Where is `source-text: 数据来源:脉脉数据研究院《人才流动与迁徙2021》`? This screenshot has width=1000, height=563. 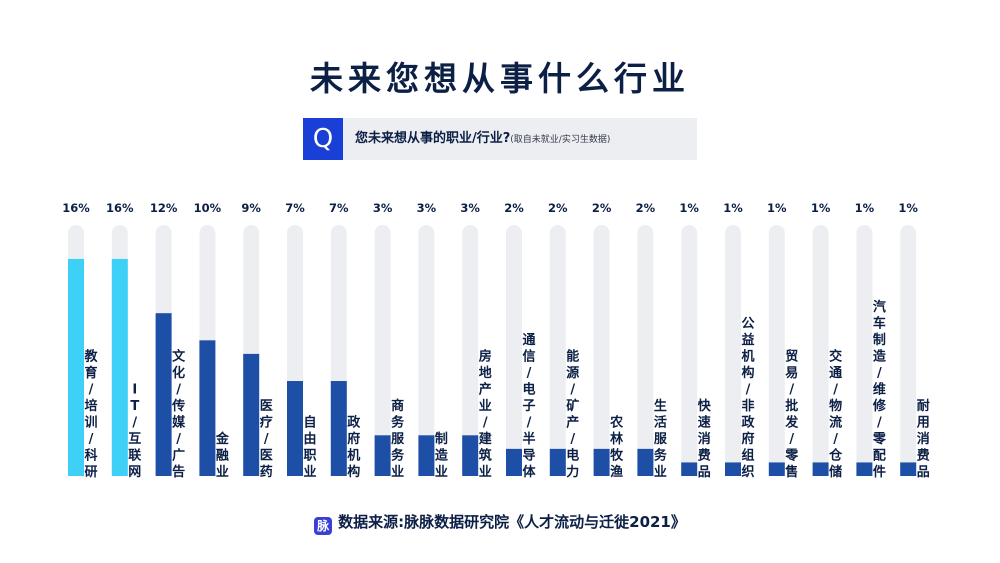 source-text: 数据来源:脉脉数据研究院《人才流动与迁徙2021》 is located at coordinates (512, 522).